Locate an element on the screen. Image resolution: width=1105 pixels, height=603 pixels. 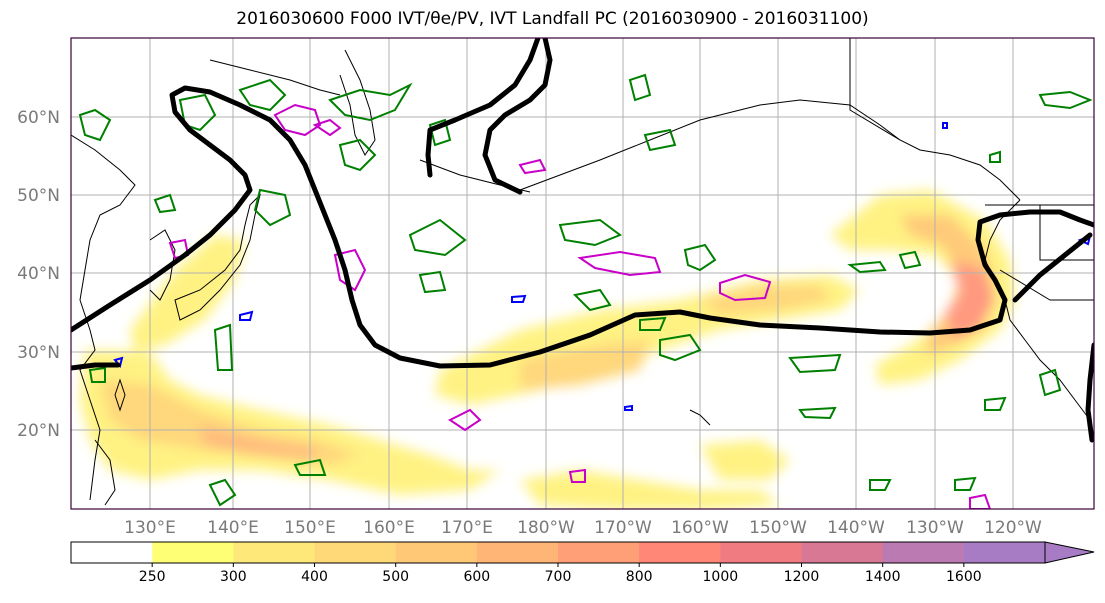
colorbar-tick-label: 300 is located at coordinates (233, 577).